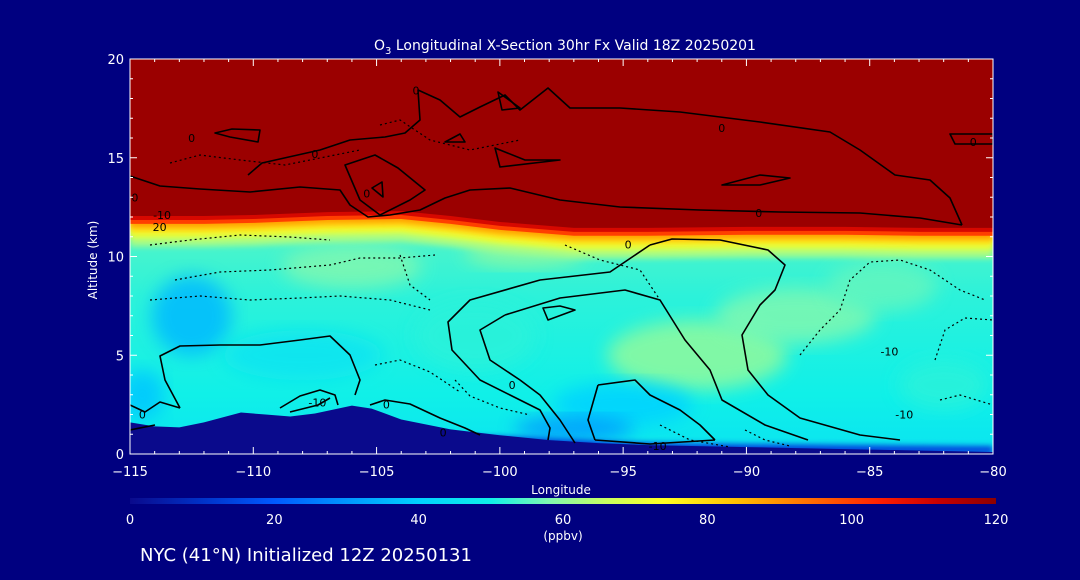  I want to click on x-tick-label: −115, so click(130, 472).